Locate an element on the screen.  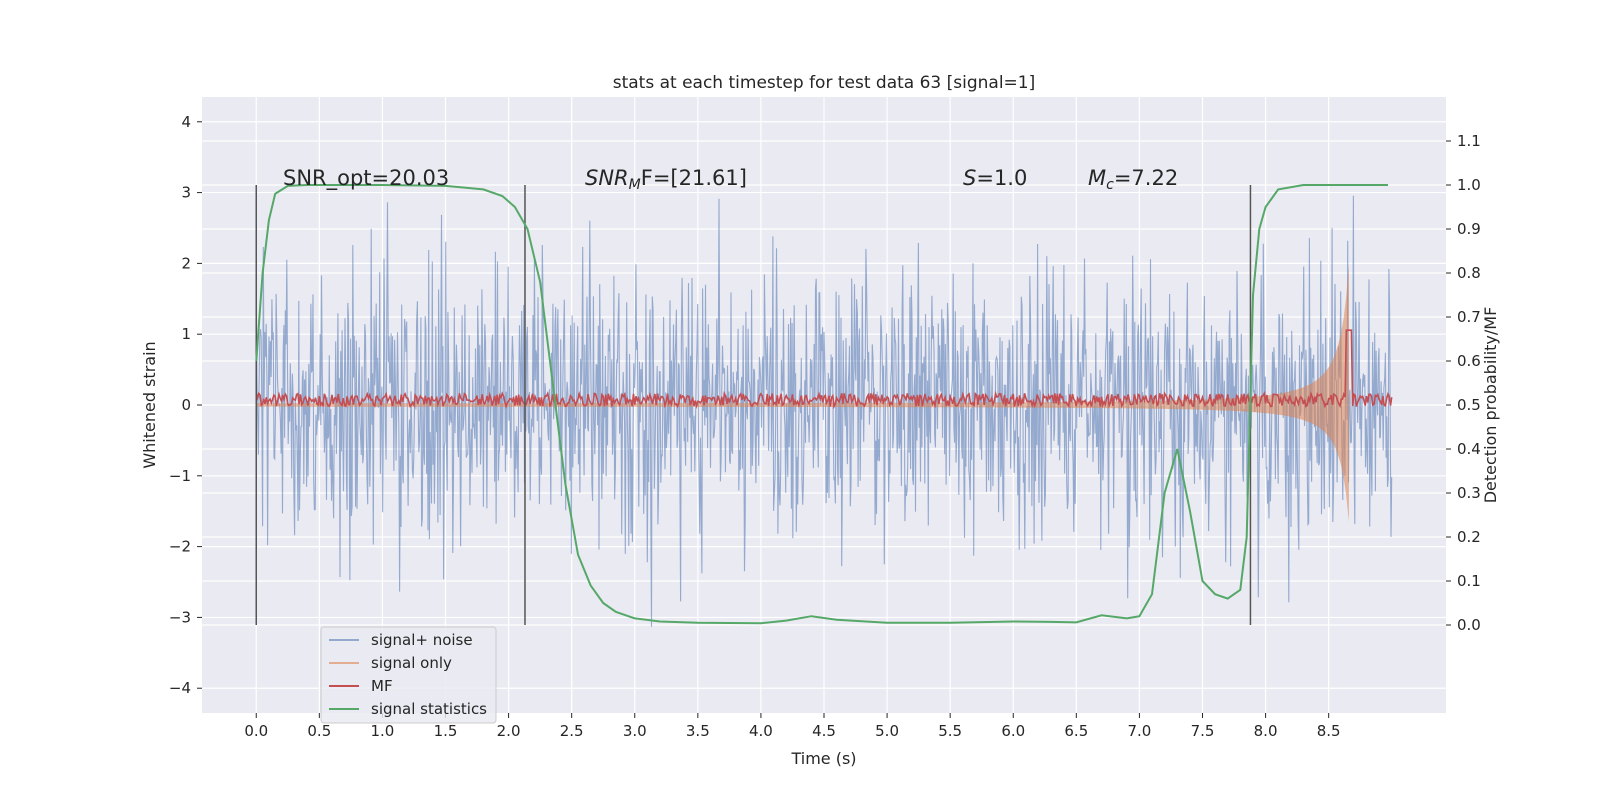
y-right-tick-label: 0.2 is located at coordinates (1469, 537).